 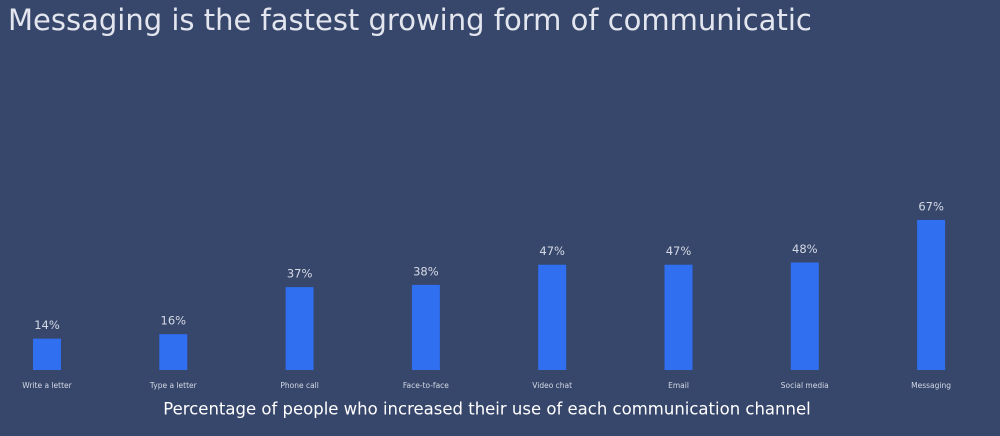 What do you see at coordinates (173, 385) in the screenshot?
I see `x-tick-label: Type a letter` at bounding box center [173, 385].